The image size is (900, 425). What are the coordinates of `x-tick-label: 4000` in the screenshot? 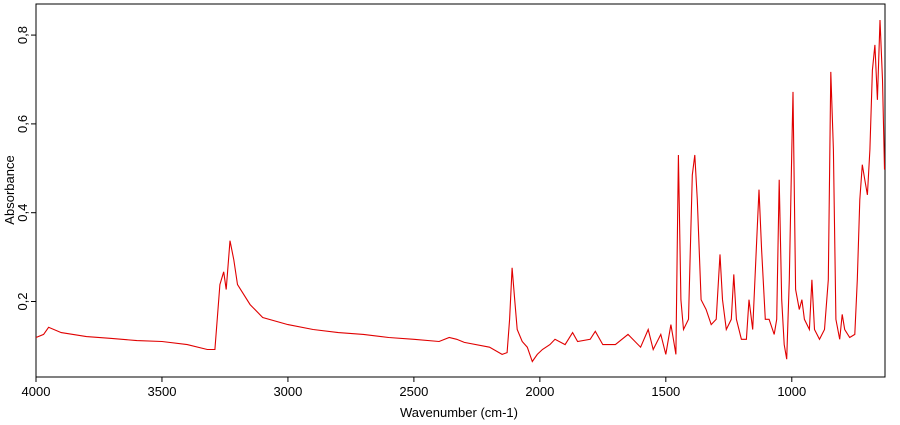 It's located at (36, 391).